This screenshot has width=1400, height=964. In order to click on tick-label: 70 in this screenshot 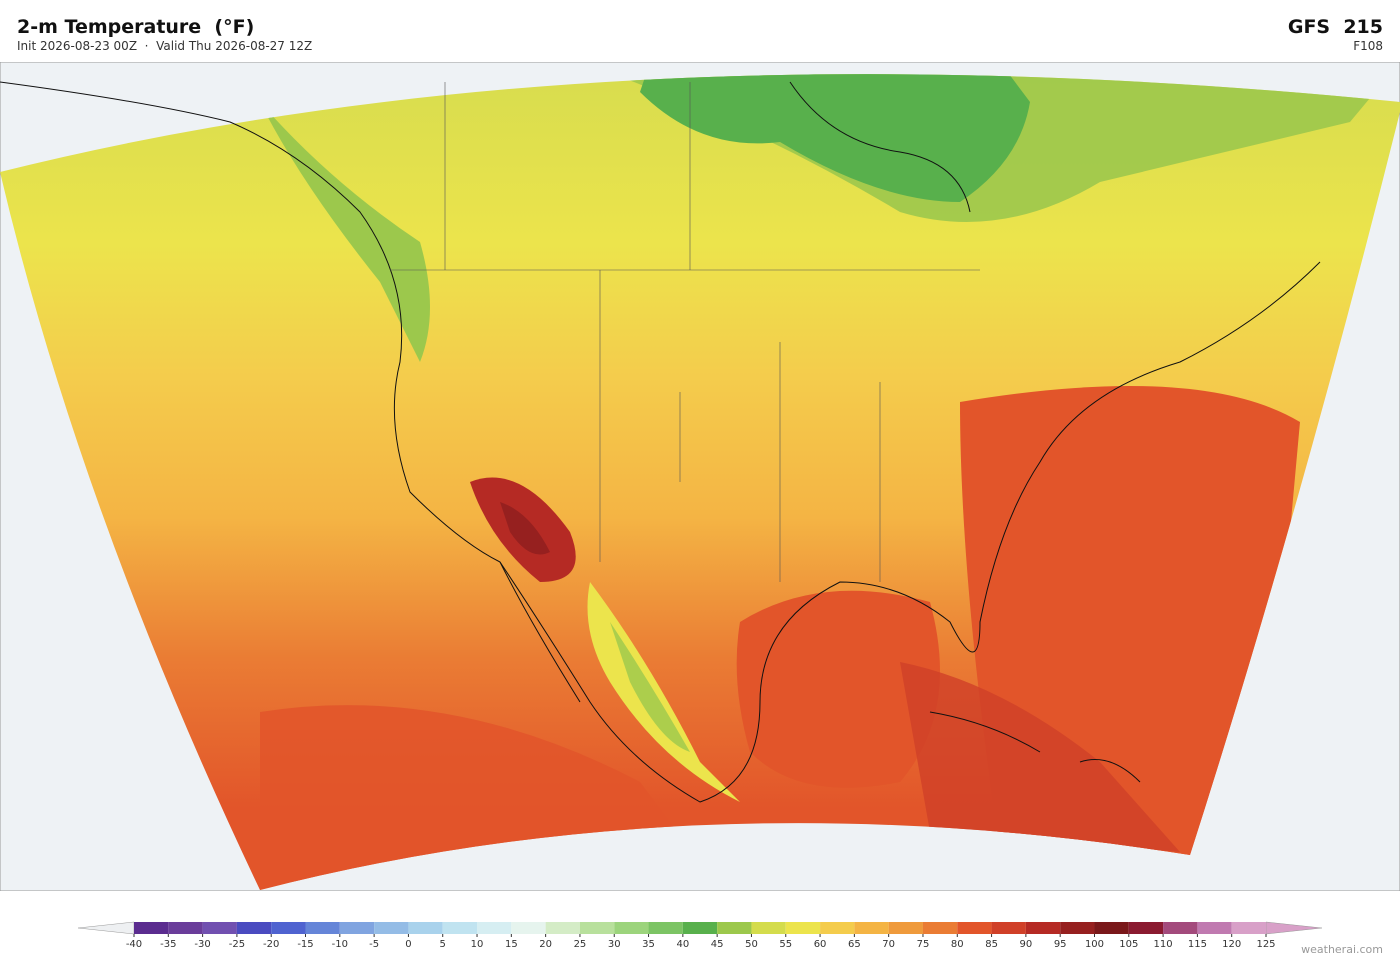, I will do `click(888, 944)`.